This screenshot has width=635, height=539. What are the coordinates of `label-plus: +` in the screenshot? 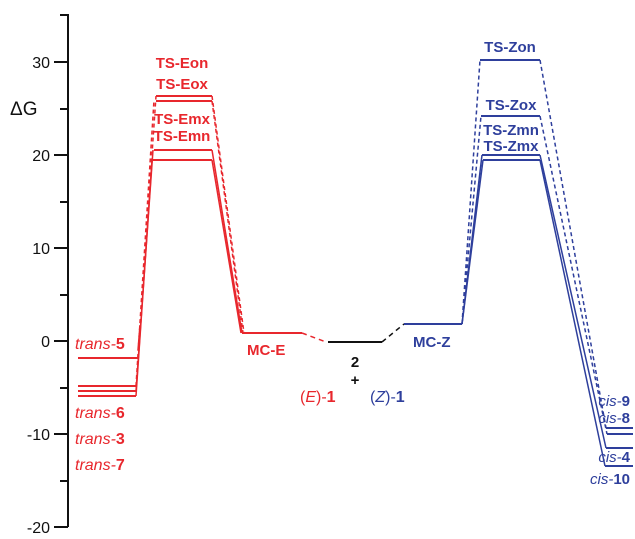 It's located at (355, 380).